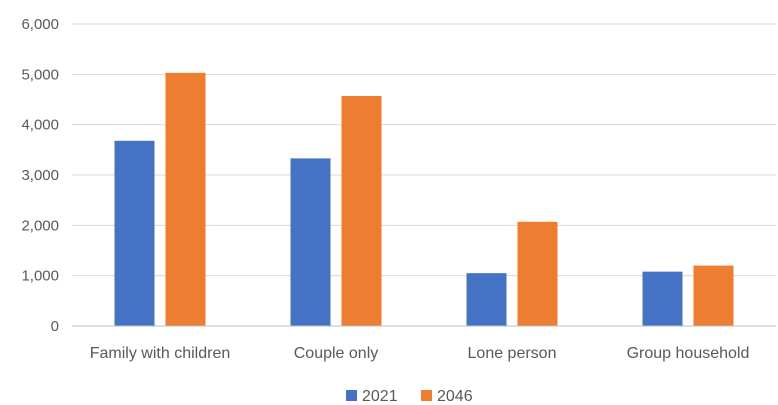 Image resolution: width=778 pixels, height=405 pixels. Describe the element at coordinates (455, 396) in the screenshot. I see `legend-label-2046: 2046` at that location.